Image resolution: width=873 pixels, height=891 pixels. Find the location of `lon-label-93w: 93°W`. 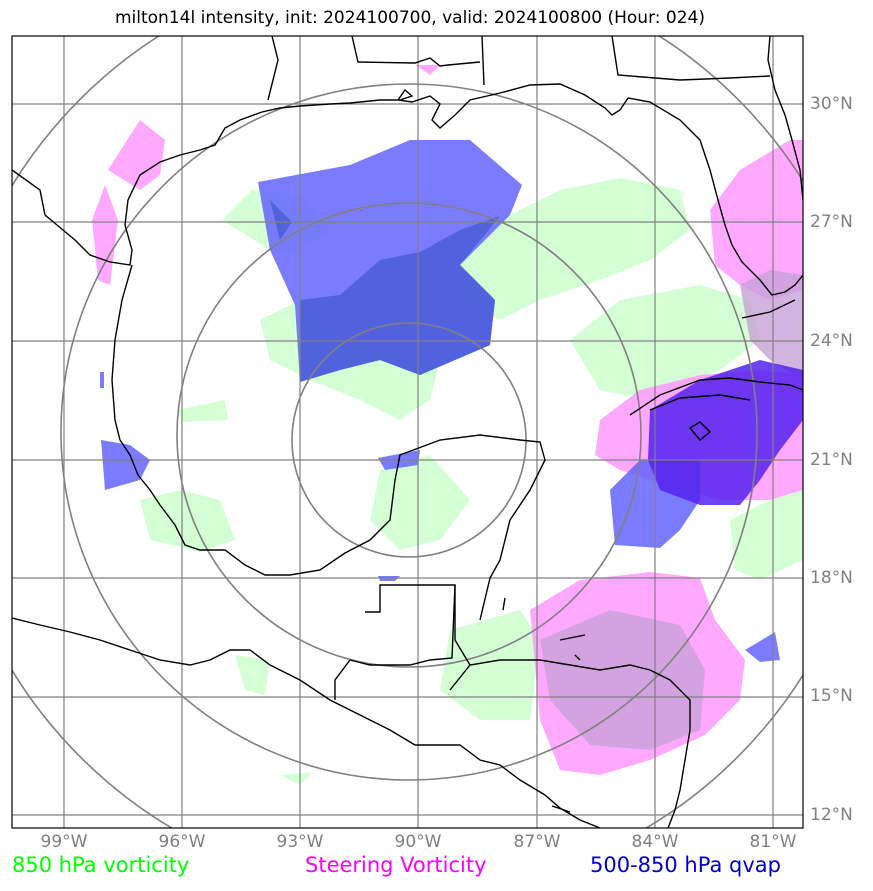

lon-label-93w: 93°W is located at coordinates (300, 842).